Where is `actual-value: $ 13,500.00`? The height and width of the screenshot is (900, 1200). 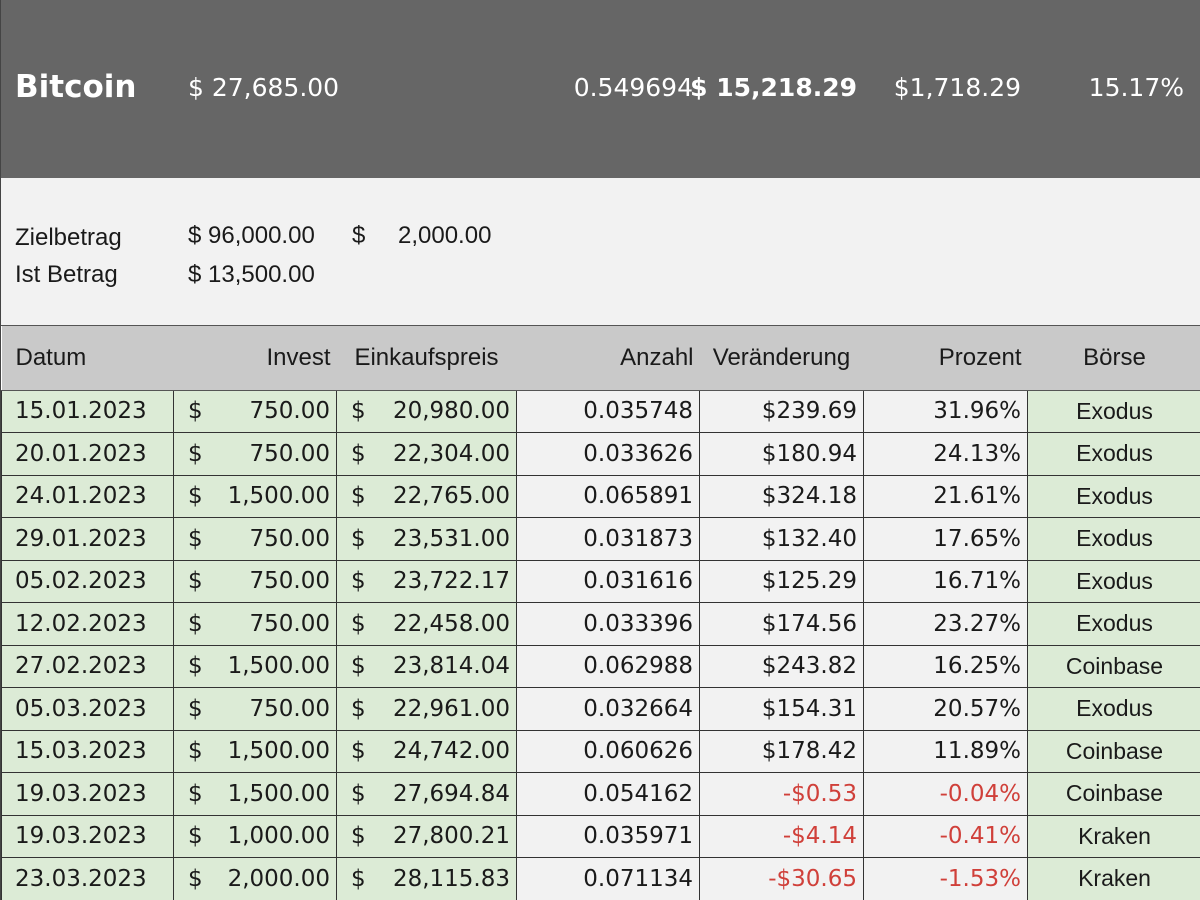 actual-value: $ 13,500.00 is located at coordinates (251, 274).